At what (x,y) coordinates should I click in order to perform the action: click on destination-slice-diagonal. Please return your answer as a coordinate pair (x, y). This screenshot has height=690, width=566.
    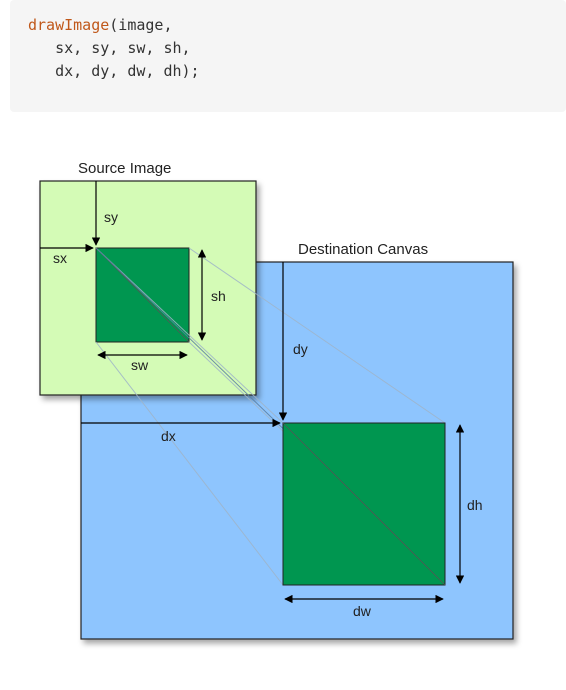
    Looking at the image, I should click on (364, 504).